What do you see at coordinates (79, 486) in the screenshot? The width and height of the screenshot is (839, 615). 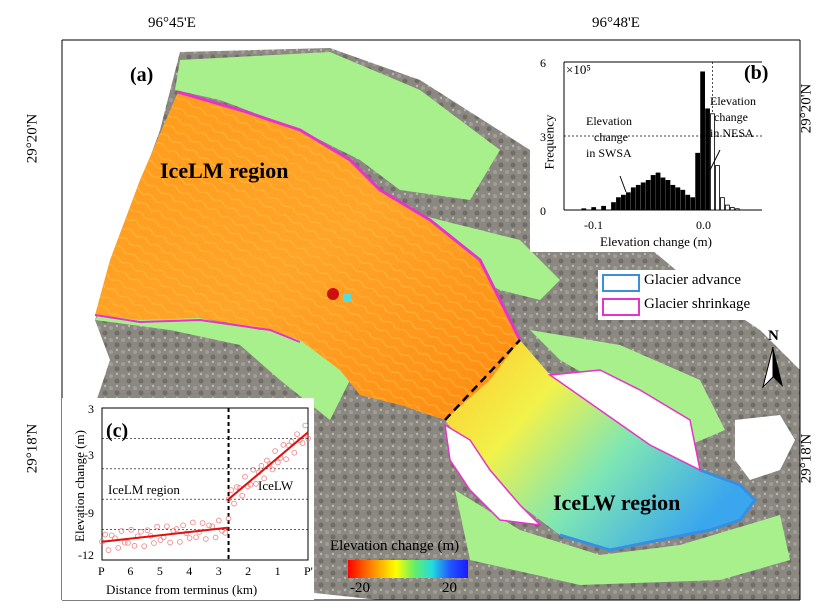 I see `profile-ylabel: Elevation change (m)` at bounding box center [79, 486].